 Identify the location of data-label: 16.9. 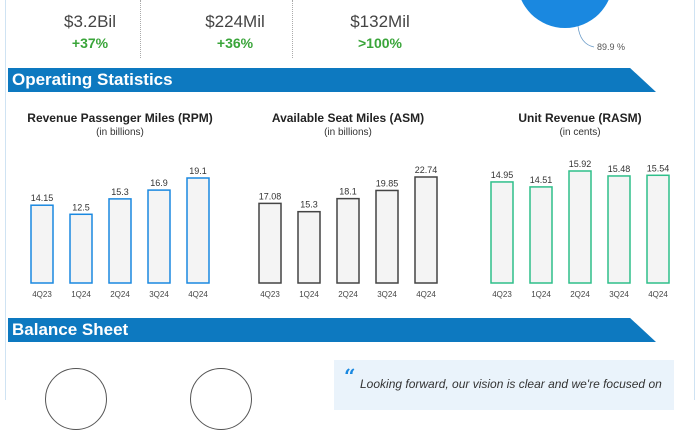
(159, 183).